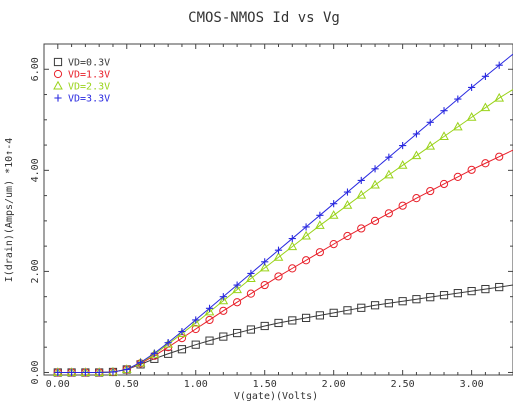  I want to click on chart-title: CMOS-NMOS Id vs Vg, so click(264, 18).